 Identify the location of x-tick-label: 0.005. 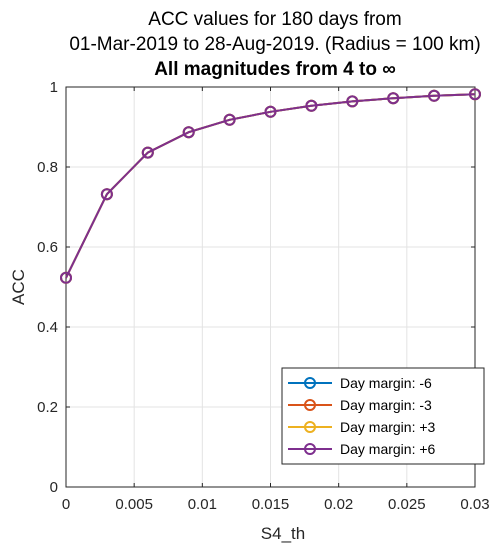
(134, 504).